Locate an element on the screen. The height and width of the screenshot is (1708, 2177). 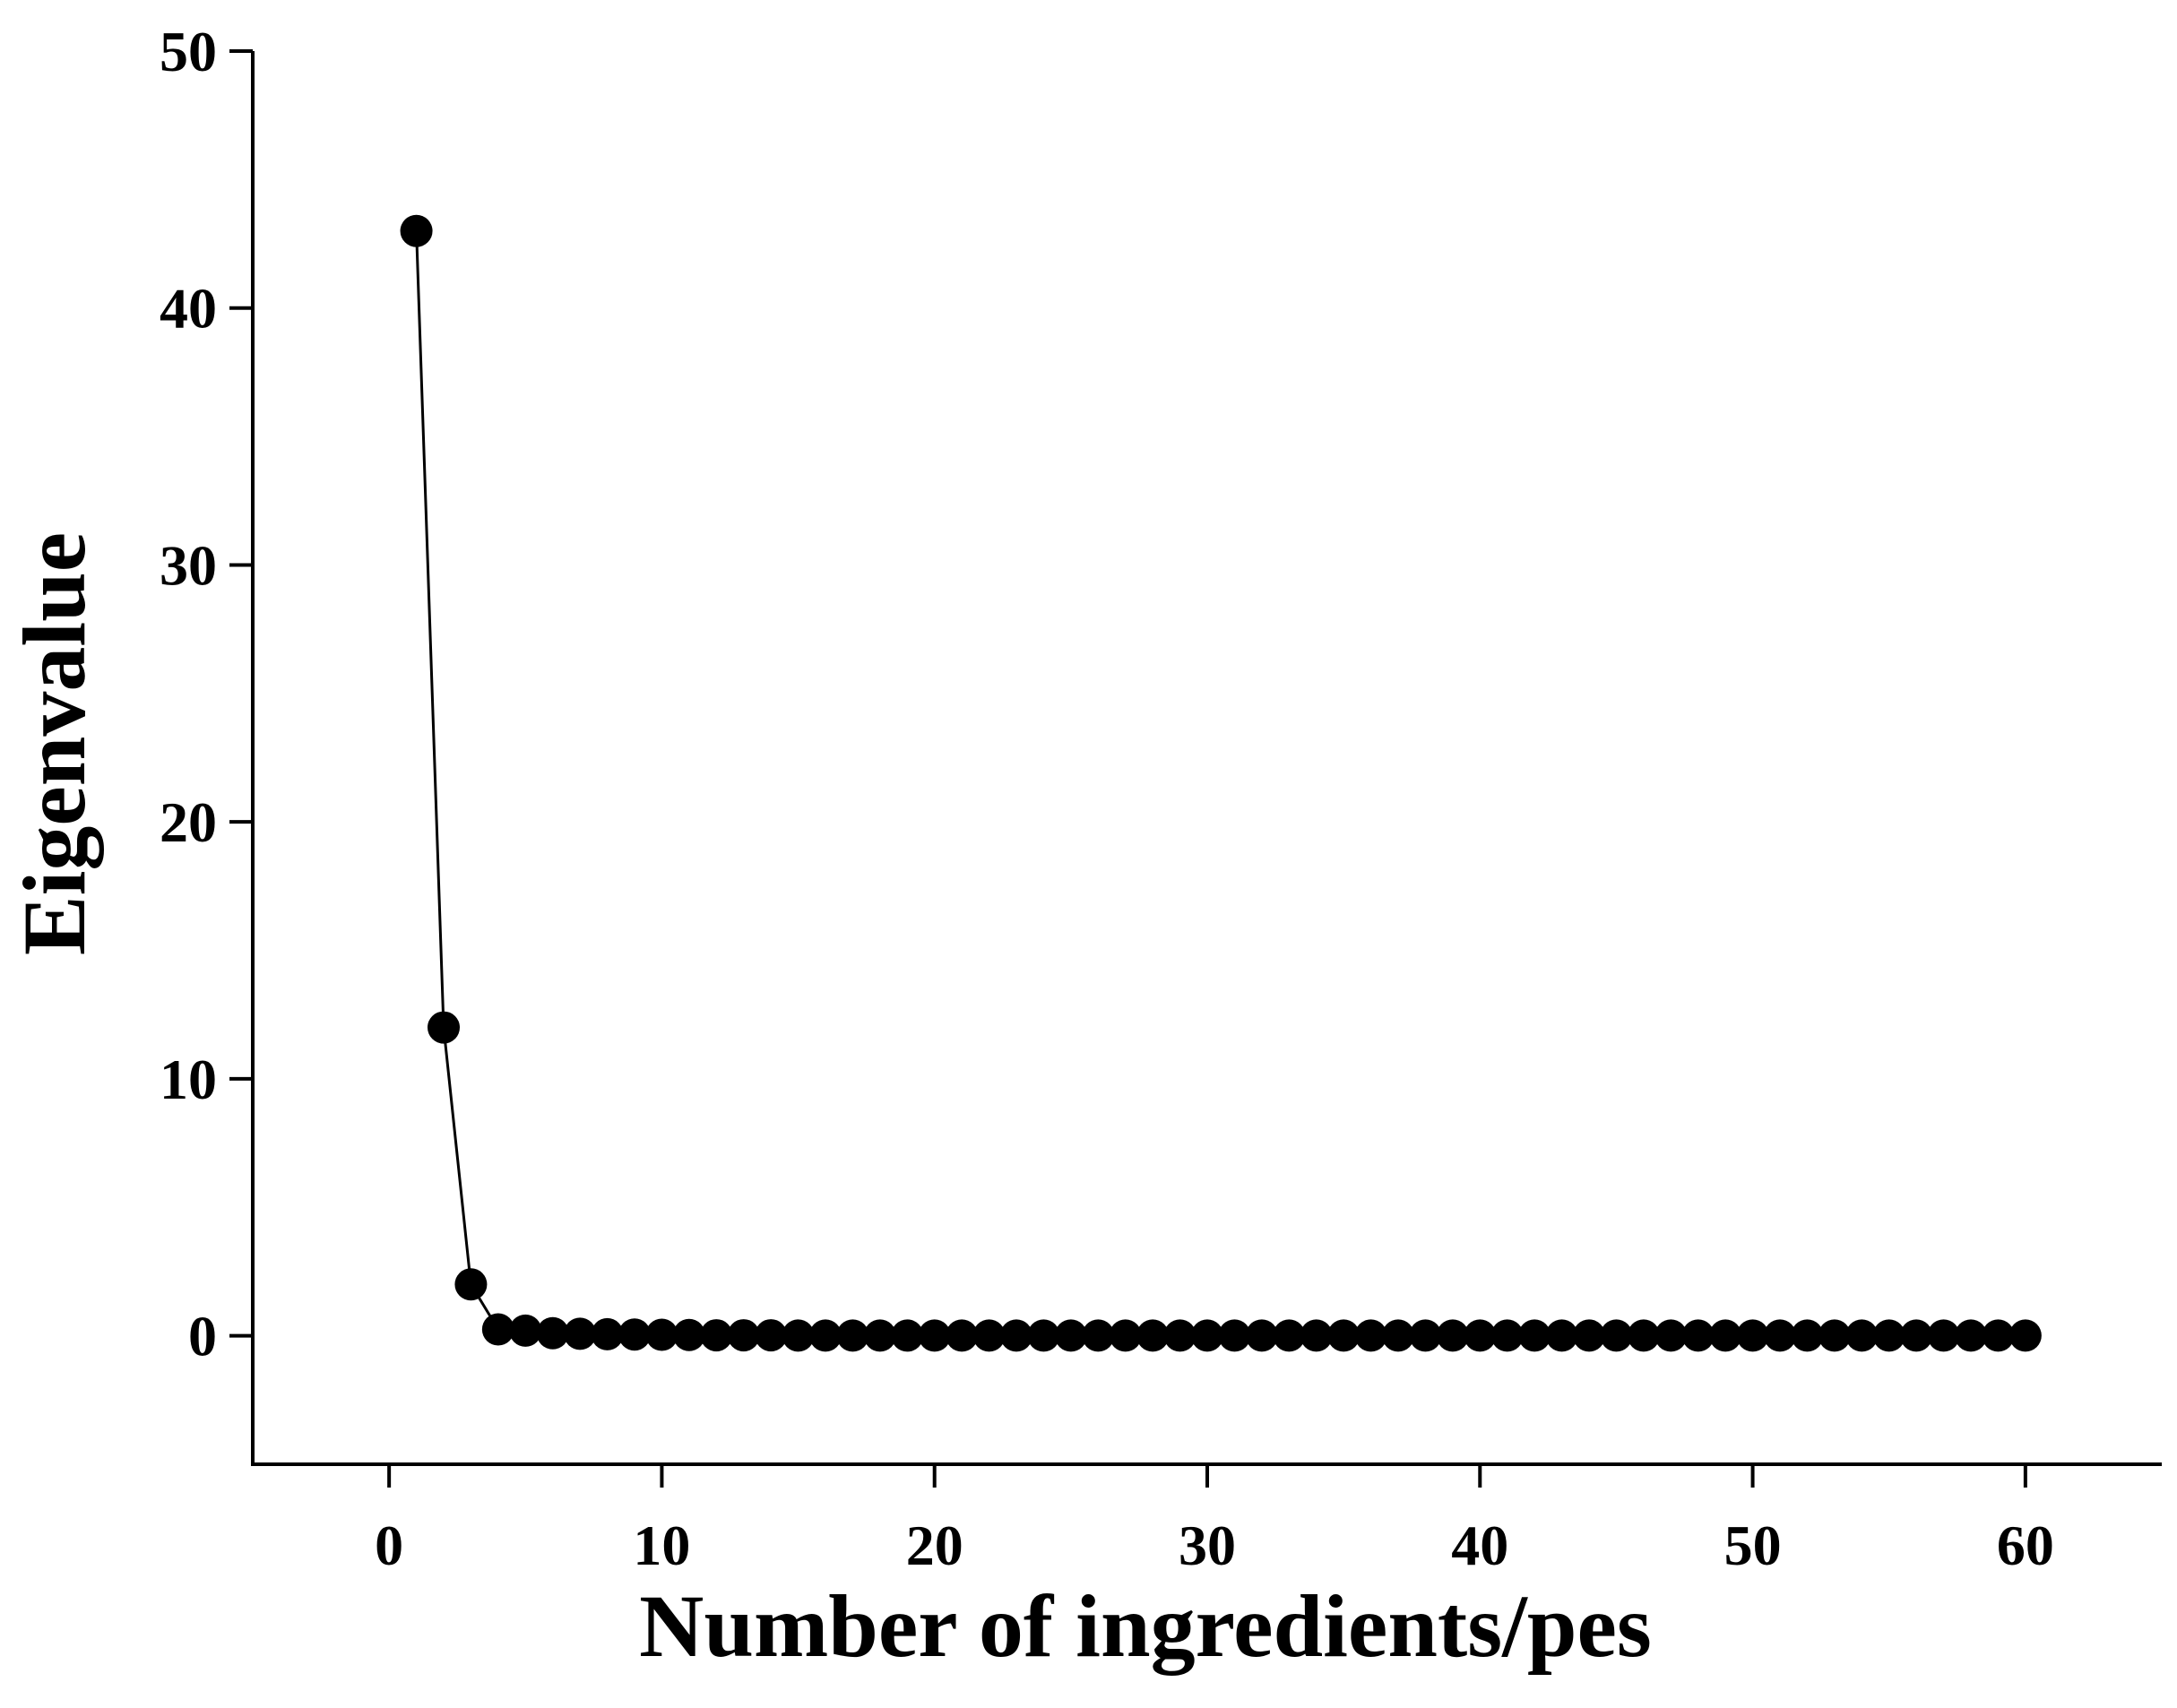
x-tick-label: 10 is located at coordinates (661, 1545).